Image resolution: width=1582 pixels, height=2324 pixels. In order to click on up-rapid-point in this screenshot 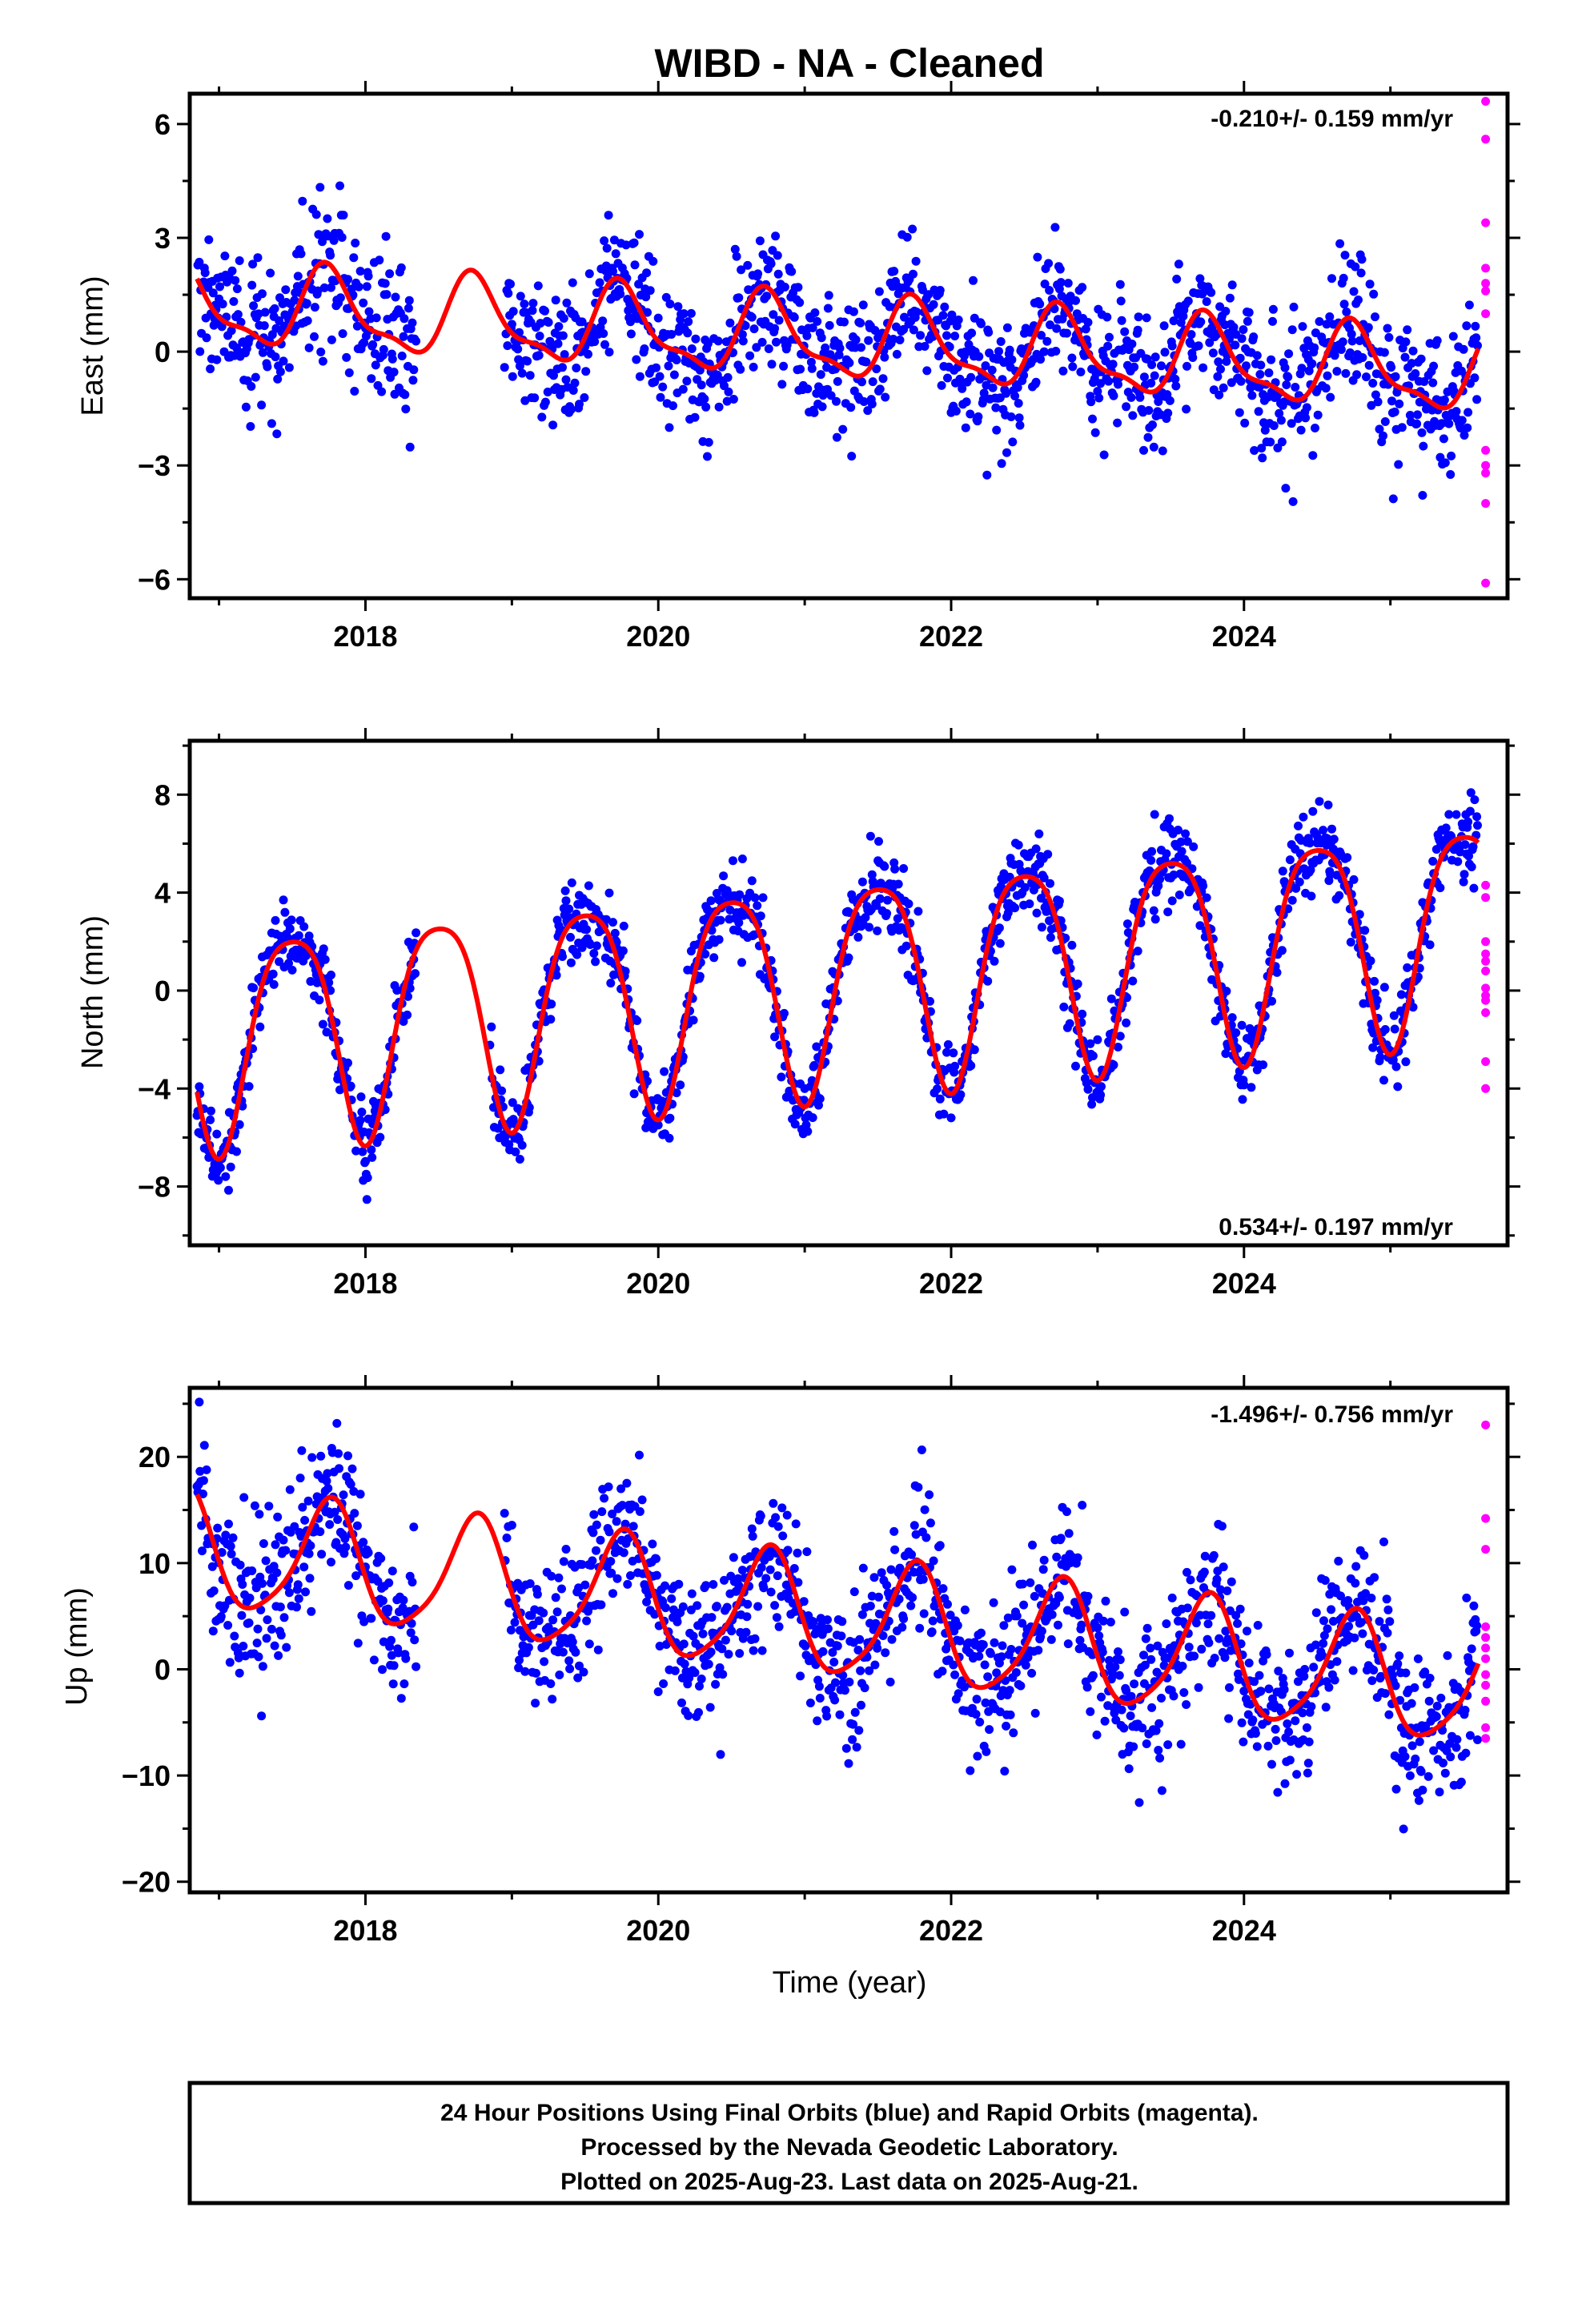, I will do `click(1486, 1701)`.